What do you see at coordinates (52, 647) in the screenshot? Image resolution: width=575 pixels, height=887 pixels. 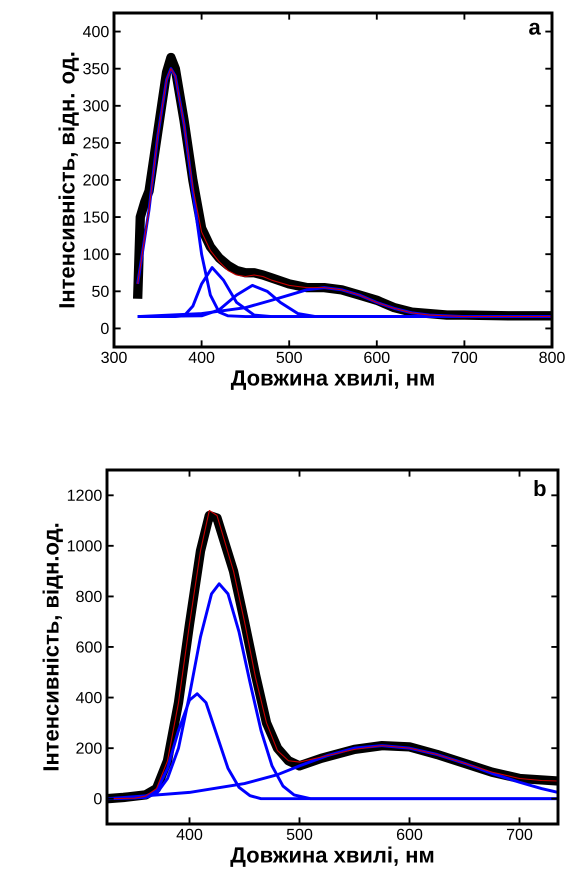 I see `y-axis-title: Інтенсивність, відн.од.` at bounding box center [52, 647].